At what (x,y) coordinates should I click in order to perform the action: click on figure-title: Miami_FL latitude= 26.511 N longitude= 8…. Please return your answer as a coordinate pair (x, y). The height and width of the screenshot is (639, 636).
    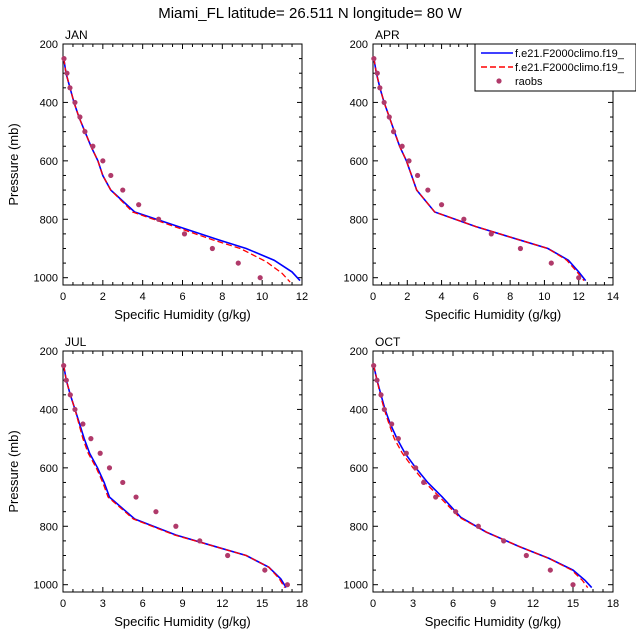
    Looking at the image, I should click on (310, 13).